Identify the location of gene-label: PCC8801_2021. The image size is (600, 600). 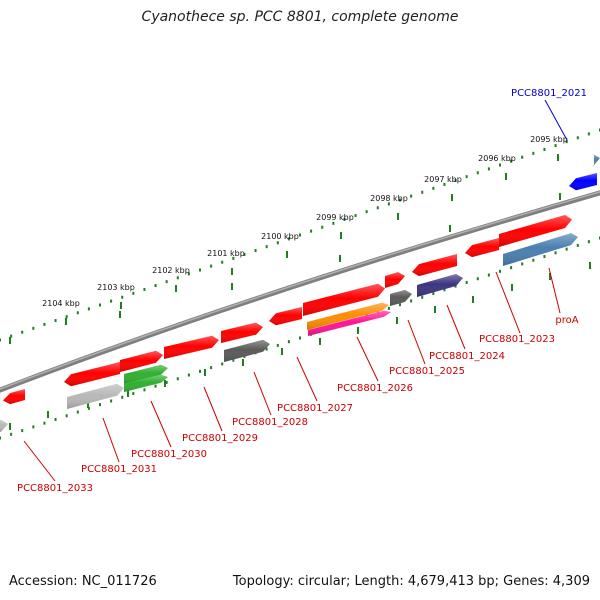
(549, 93).